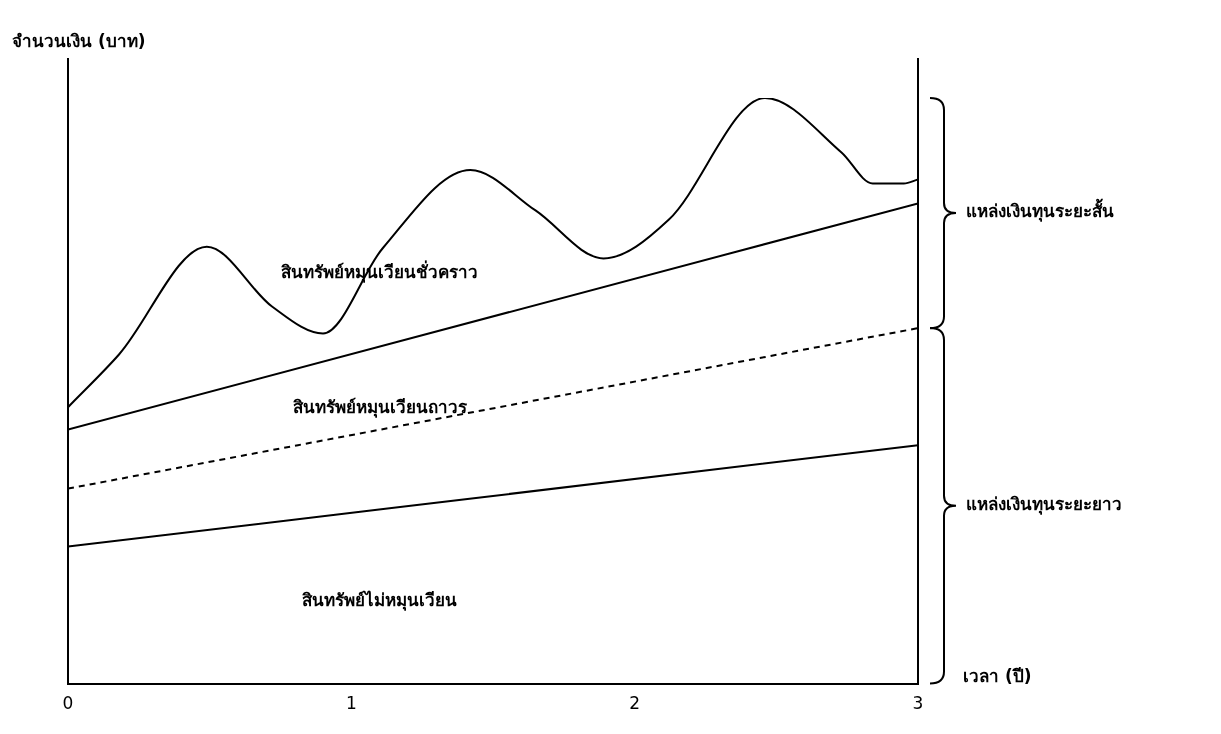 This screenshot has width=1221, height=734. Describe the element at coordinates (918, 703) in the screenshot. I see `x-tick-label: 3` at that location.